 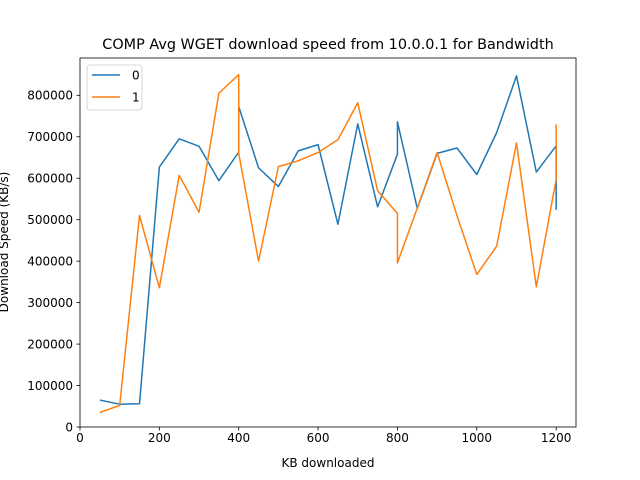 I want to click on y-tick-label: 800000, so click(x=50, y=96).